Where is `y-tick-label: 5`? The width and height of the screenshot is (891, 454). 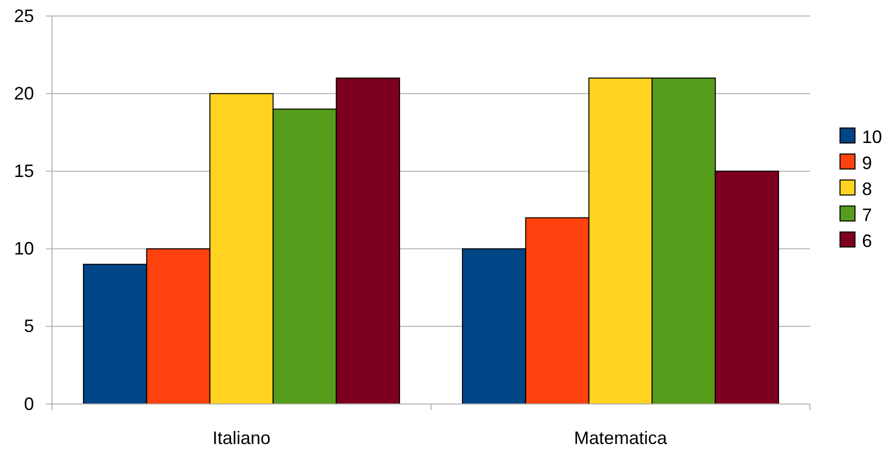
y-tick-label: 5 is located at coordinates (29, 326).